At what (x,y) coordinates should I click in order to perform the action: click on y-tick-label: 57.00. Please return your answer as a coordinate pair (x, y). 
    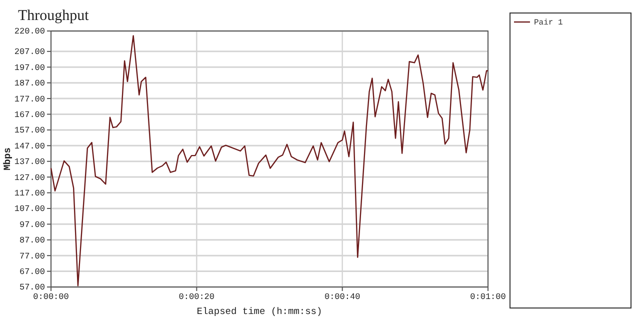
    Looking at the image, I should click on (32, 287).